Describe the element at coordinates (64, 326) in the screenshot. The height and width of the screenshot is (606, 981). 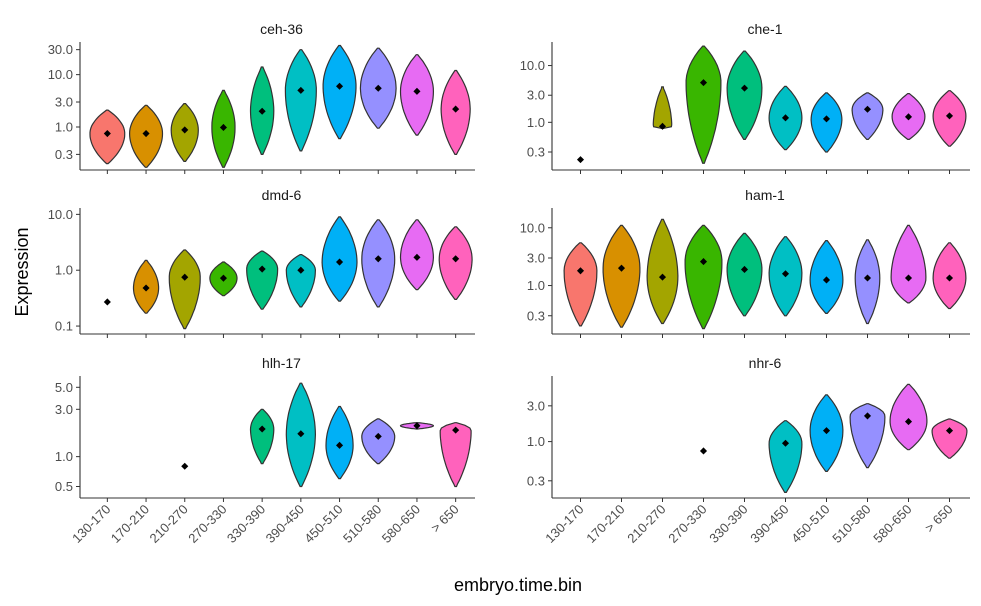
I see `y-tick-label: 0.1` at that location.